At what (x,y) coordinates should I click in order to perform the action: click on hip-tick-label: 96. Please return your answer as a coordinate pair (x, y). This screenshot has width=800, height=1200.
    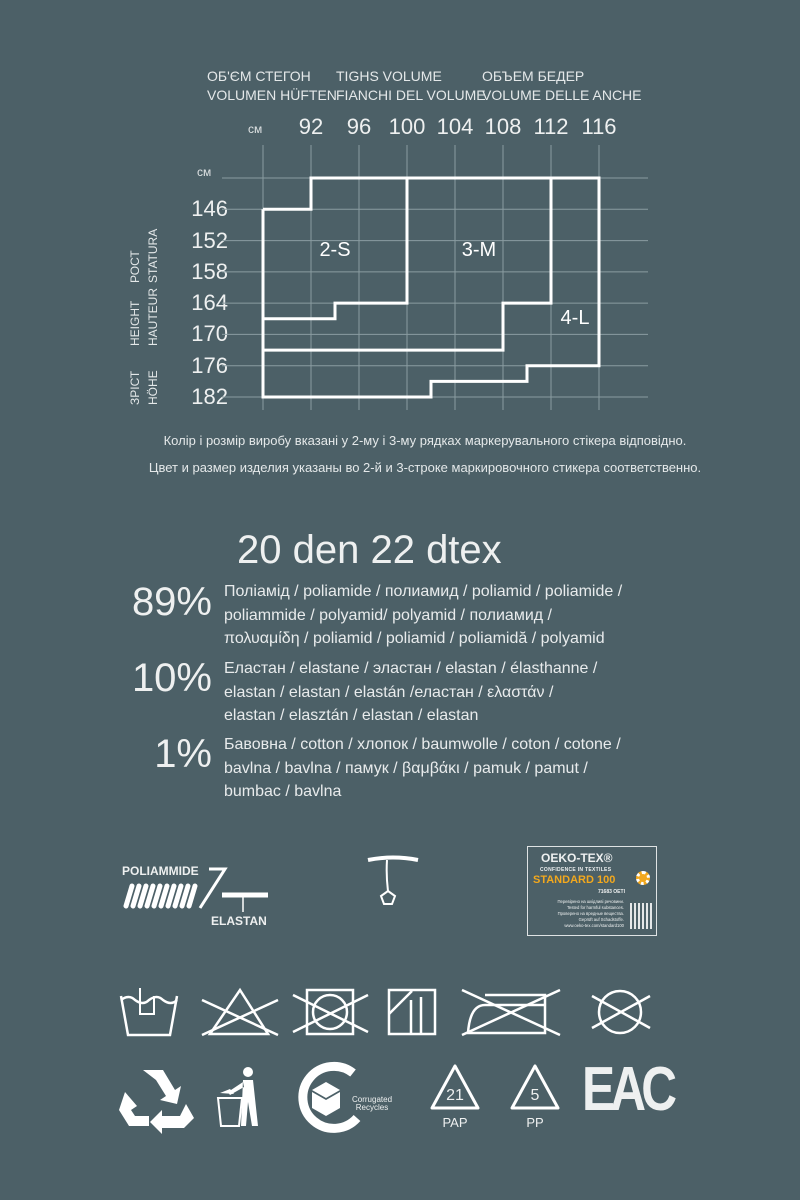
    Looking at the image, I should click on (359, 126).